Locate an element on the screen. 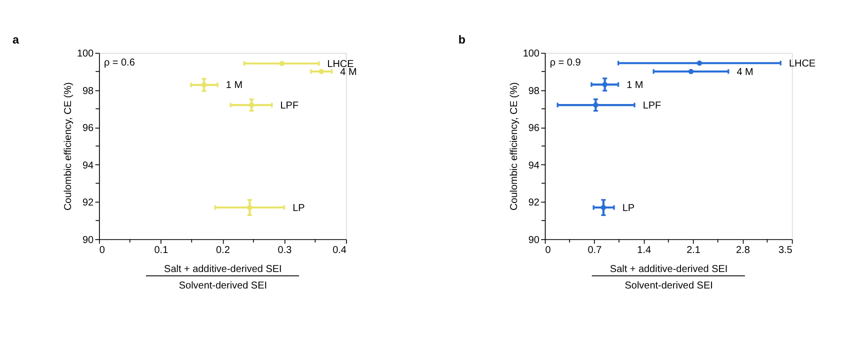 The width and height of the screenshot is (841, 343). chart-title: b is located at coordinates (462, 40).